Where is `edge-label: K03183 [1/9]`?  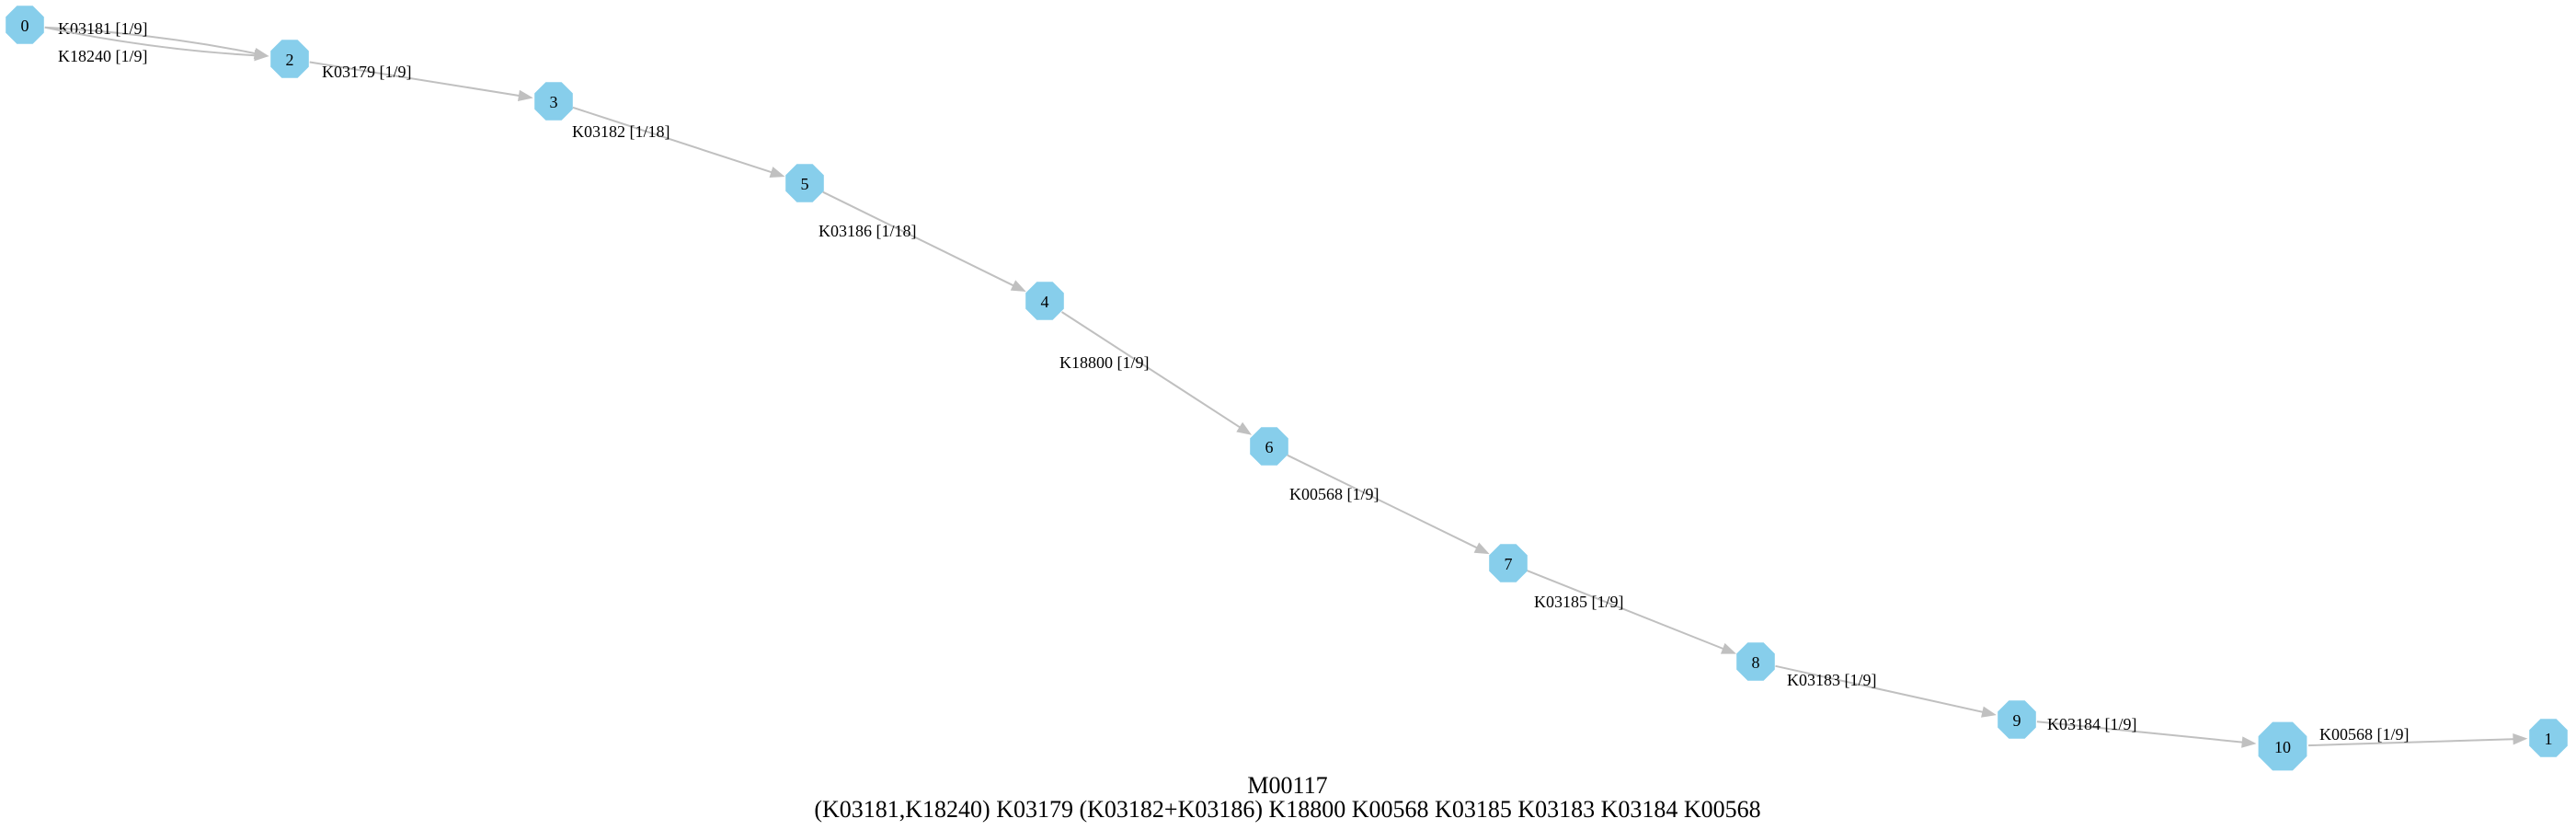
edge-label: K03183 [1/9] is located at coordinates (1832, 680).